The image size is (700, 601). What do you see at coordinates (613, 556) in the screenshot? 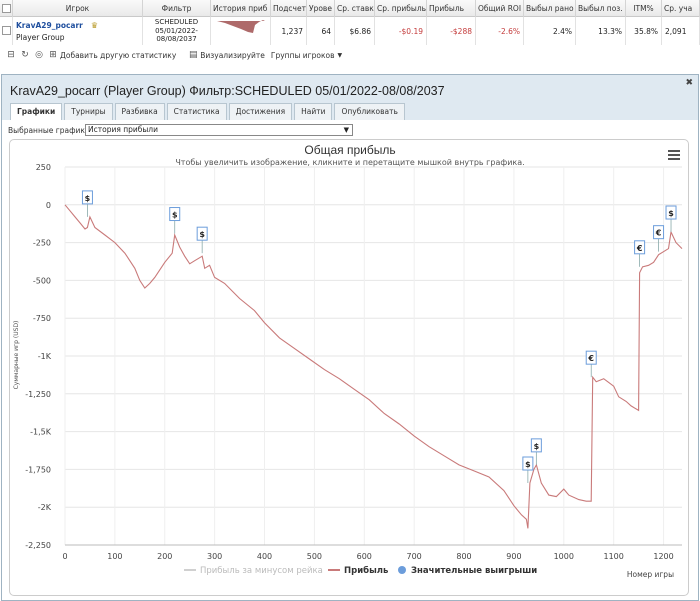
I see `x-tick-label: 1100` at bounding box center [613, 556].